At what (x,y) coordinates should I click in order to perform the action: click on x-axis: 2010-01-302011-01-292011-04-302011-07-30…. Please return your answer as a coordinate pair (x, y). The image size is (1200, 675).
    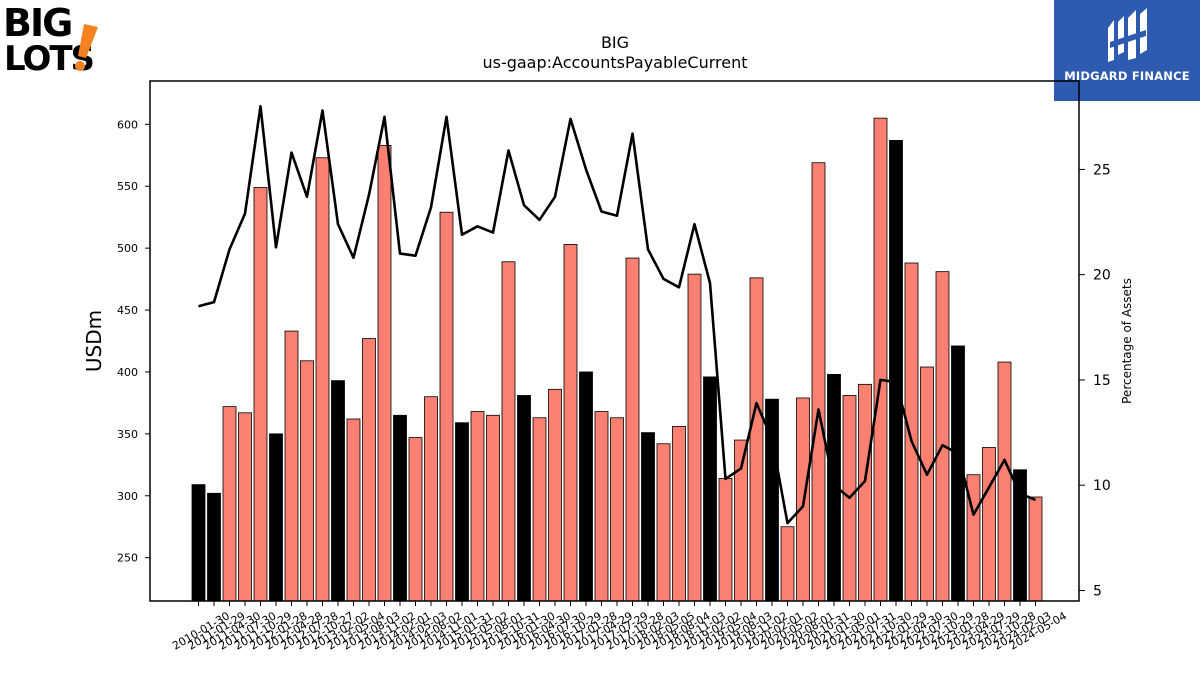
    Looking at the image, I should click on (619, 627).